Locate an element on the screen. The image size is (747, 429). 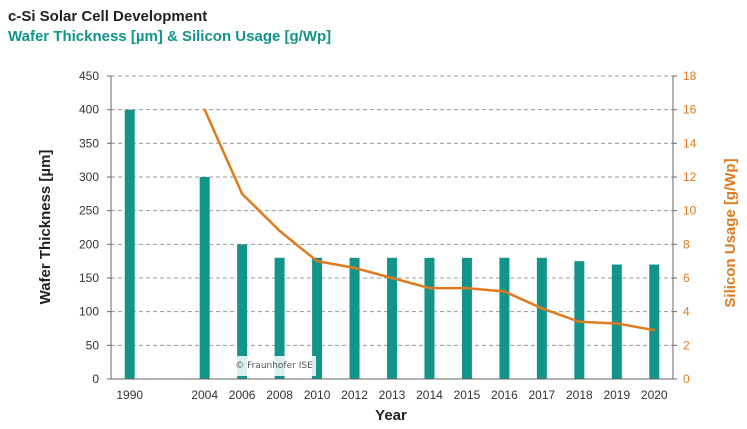
bar-1990 is located at coordinates (129, 244).